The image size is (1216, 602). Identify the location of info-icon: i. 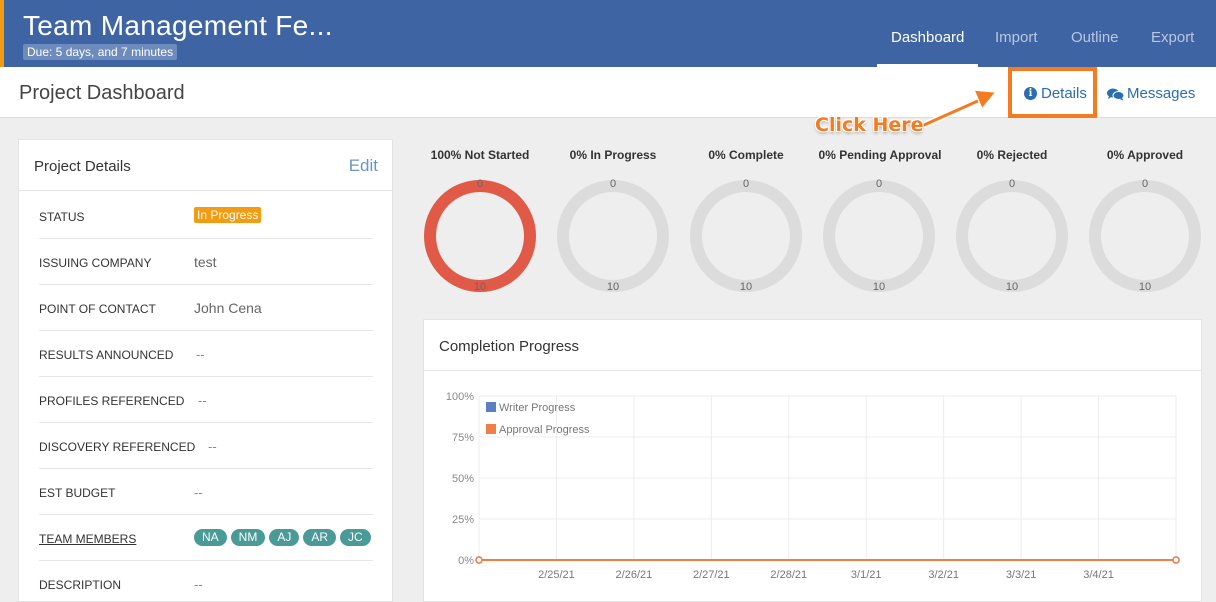
(1030, 93).